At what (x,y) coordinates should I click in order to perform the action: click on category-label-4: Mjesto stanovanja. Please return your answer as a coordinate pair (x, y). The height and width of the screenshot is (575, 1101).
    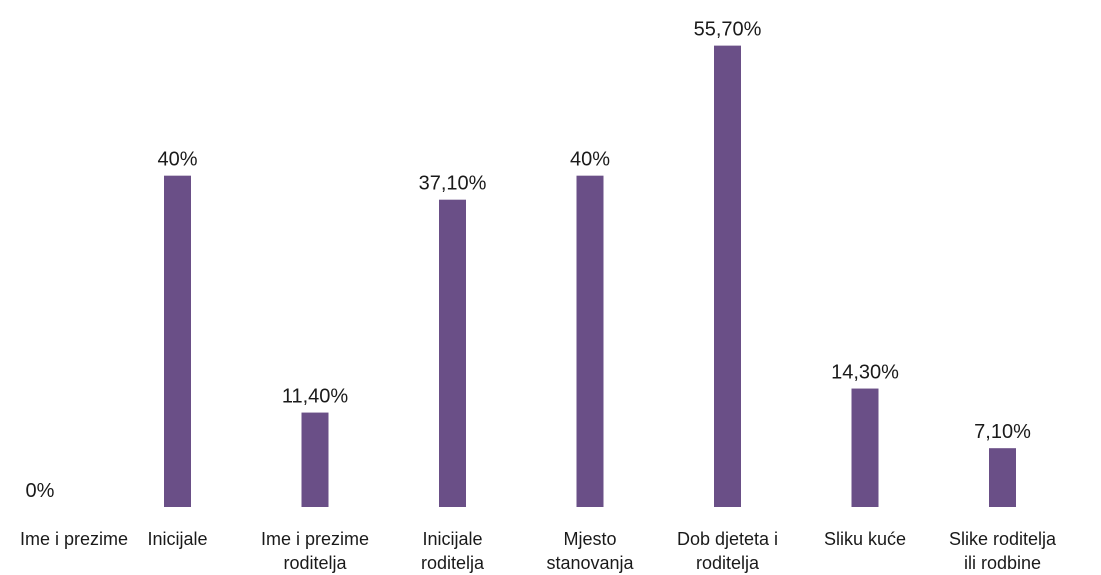
    Looking at the image, I should click on (590, 551).